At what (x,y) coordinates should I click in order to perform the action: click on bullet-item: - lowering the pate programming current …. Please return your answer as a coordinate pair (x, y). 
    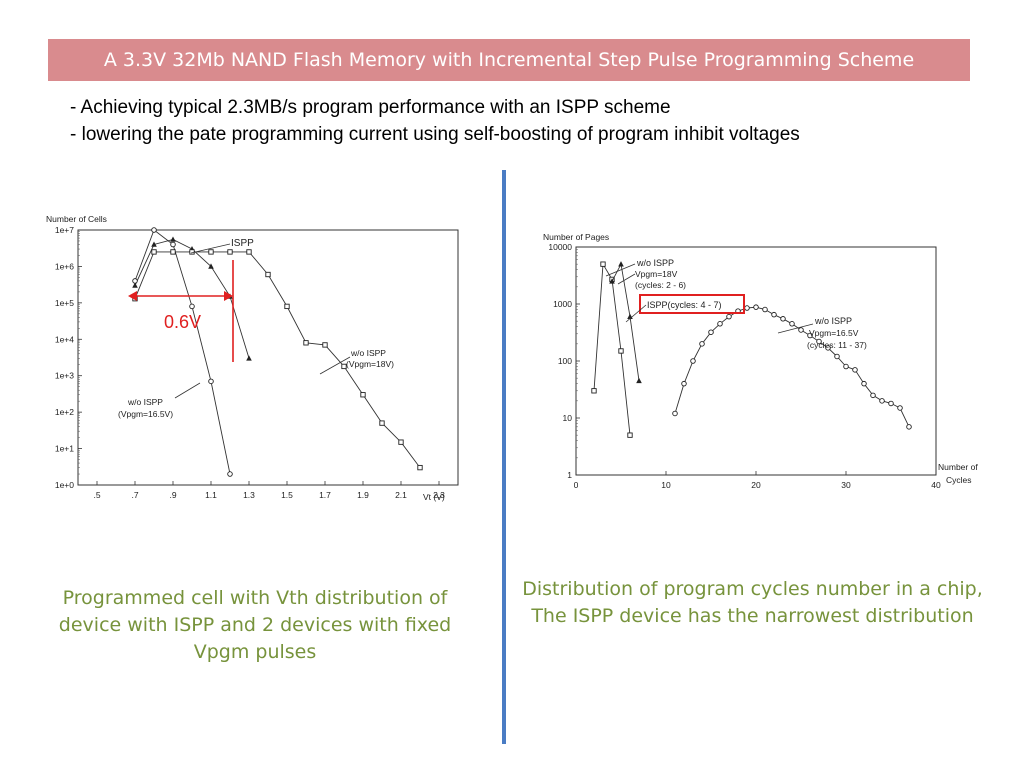
    Looking at the image, I should click on (435, 134).